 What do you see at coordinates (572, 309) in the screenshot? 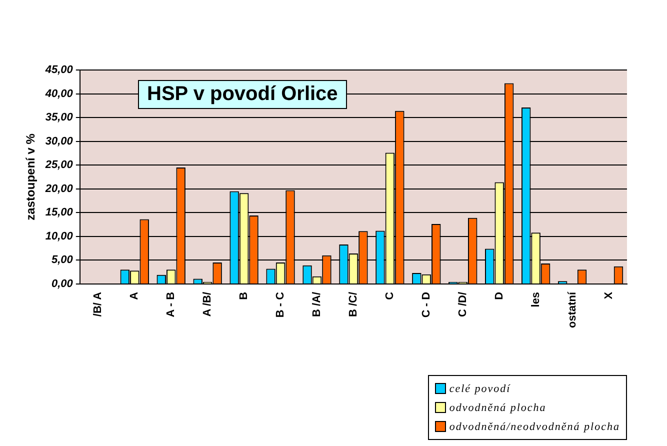
I see `x-tick-label: ostatní` at bounding box center [572, 309].